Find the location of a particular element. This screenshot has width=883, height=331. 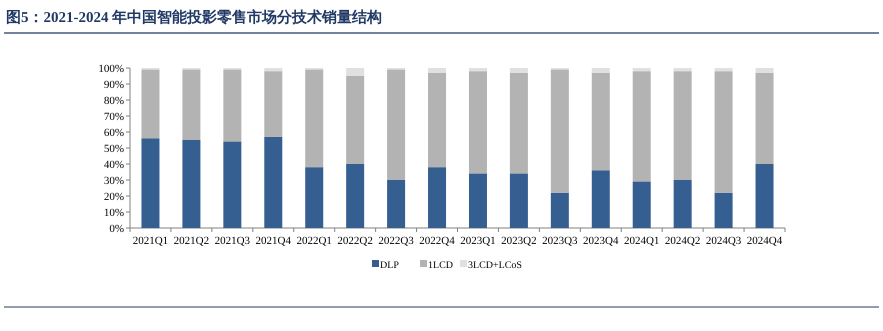

legend-label: 1LCD is located at coordinates (440, 265).